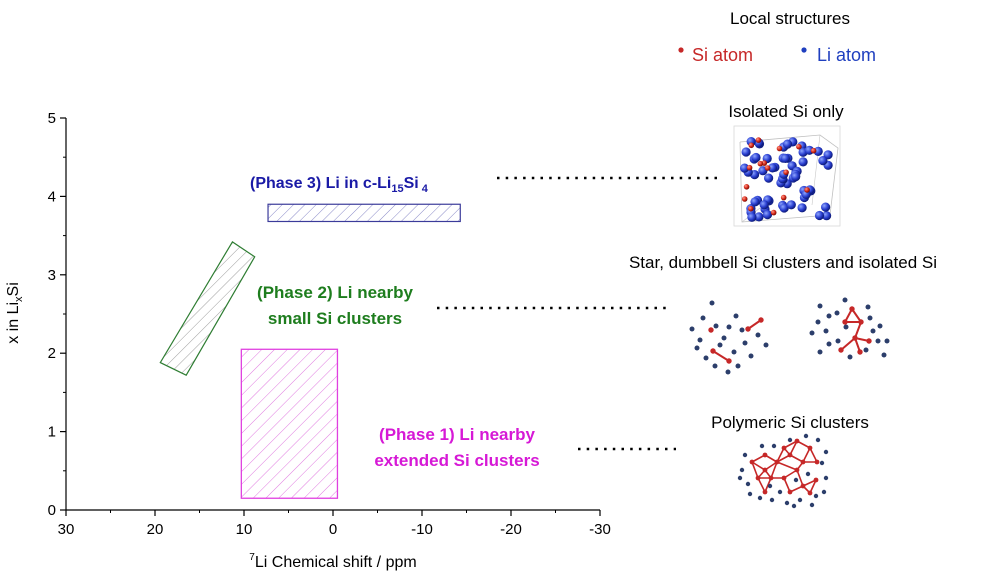 The image size is (984, 577). Describe the element at coordinates (777, 37) in the screenshot. I see `legend: Local structures Si atom Li atom` at that location.